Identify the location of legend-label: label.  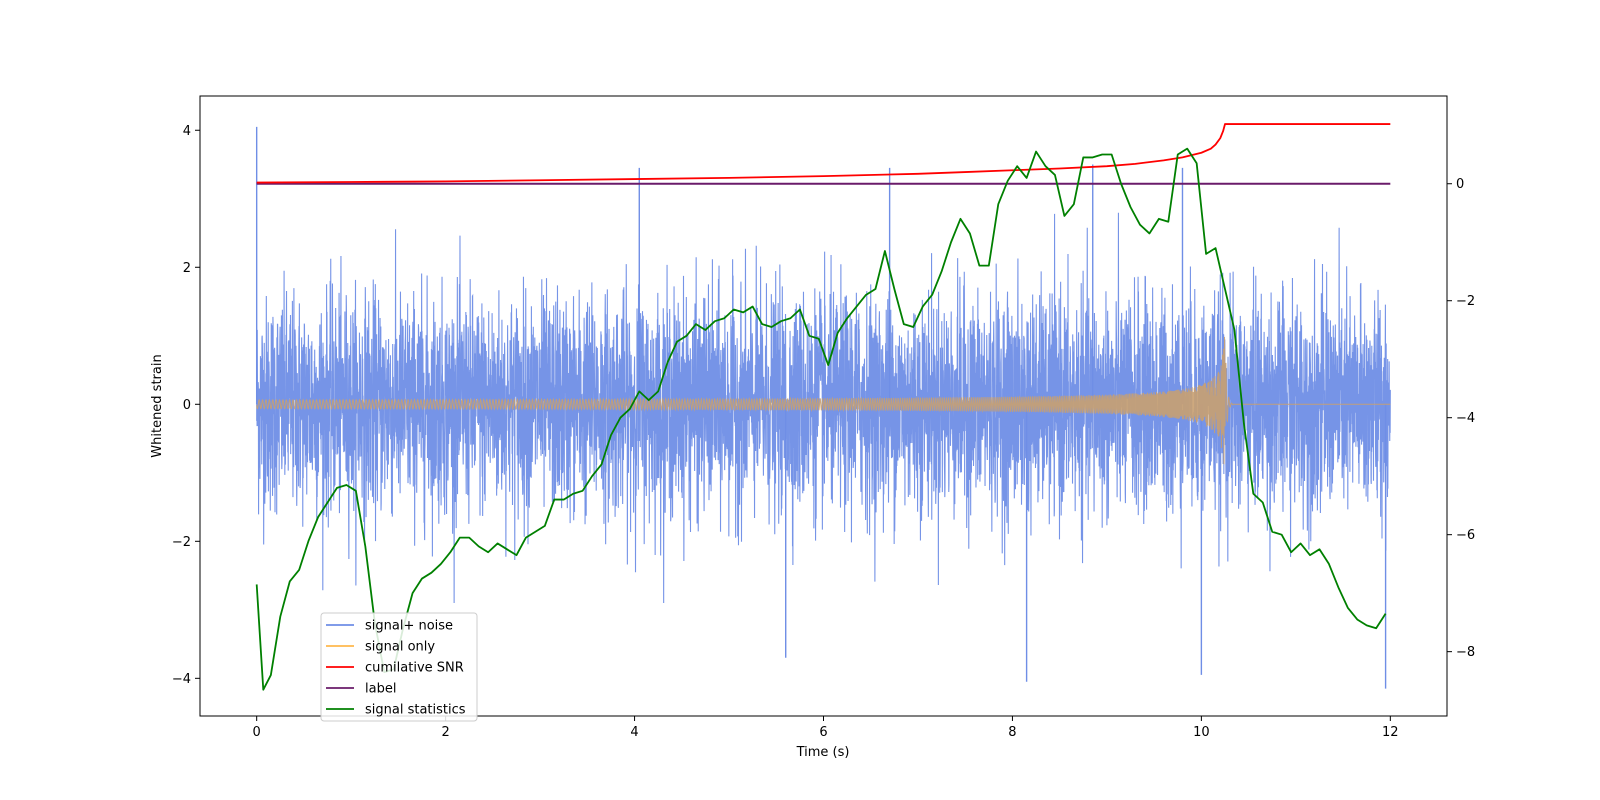
(380, 689).